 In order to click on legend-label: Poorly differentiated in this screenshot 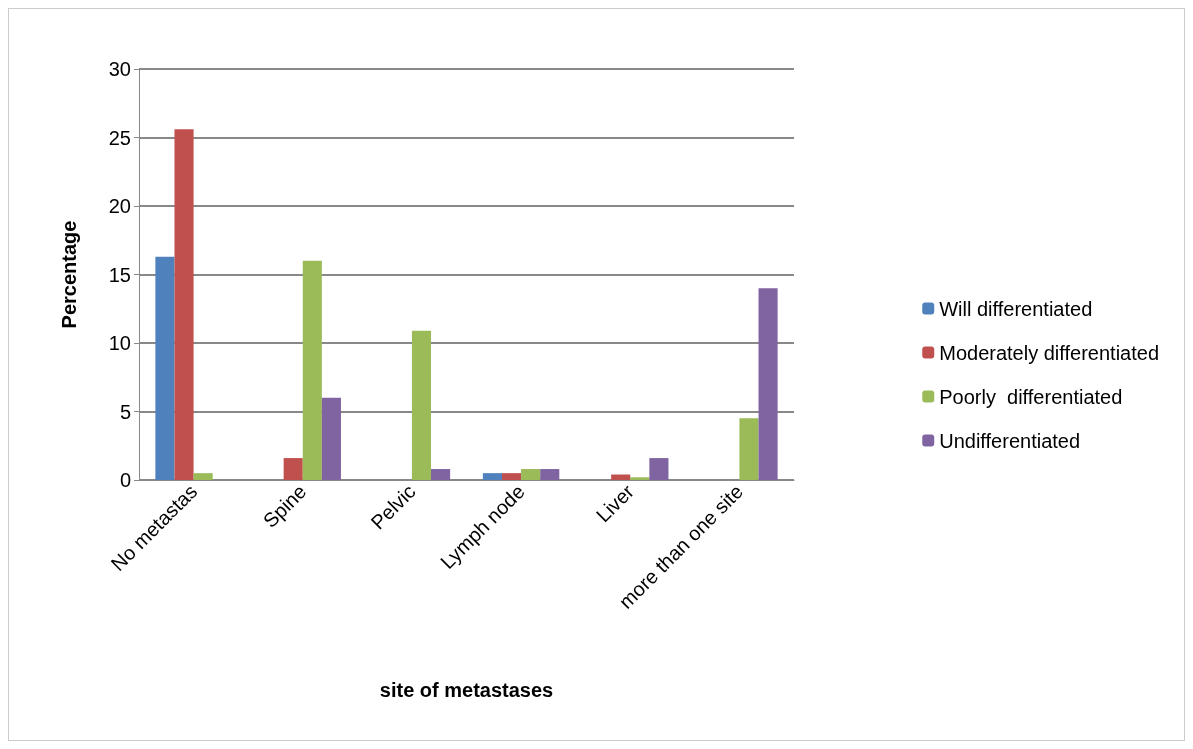, I will do `click(1031, 396)`.